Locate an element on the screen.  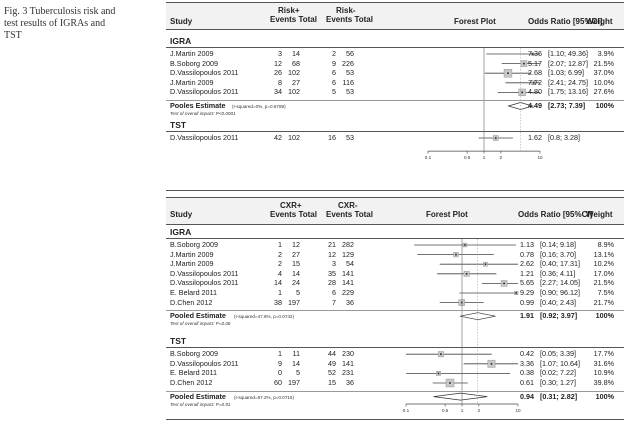
neg-events: 49 is located at coordinates (332, 363).